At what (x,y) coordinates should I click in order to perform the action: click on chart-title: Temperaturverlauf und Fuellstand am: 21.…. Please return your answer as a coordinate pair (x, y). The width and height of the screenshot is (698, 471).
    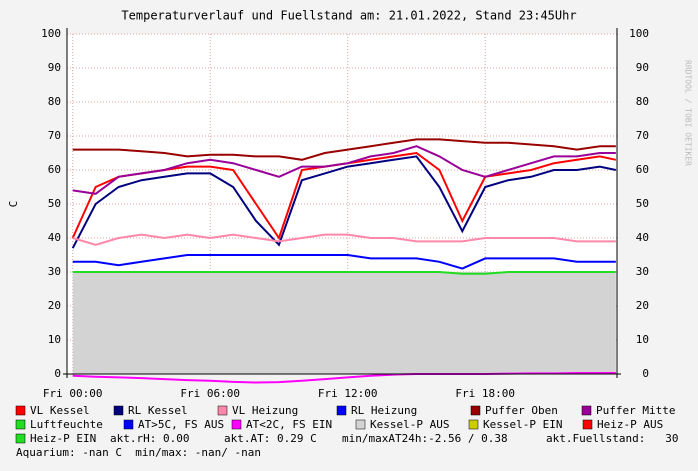
    Looking at the image, I should click on (348, 16).